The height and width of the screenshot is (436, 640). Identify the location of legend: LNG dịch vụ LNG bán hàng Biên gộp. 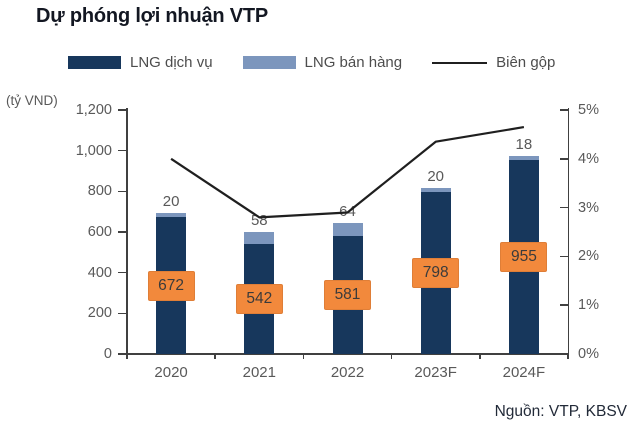
(311, 62).